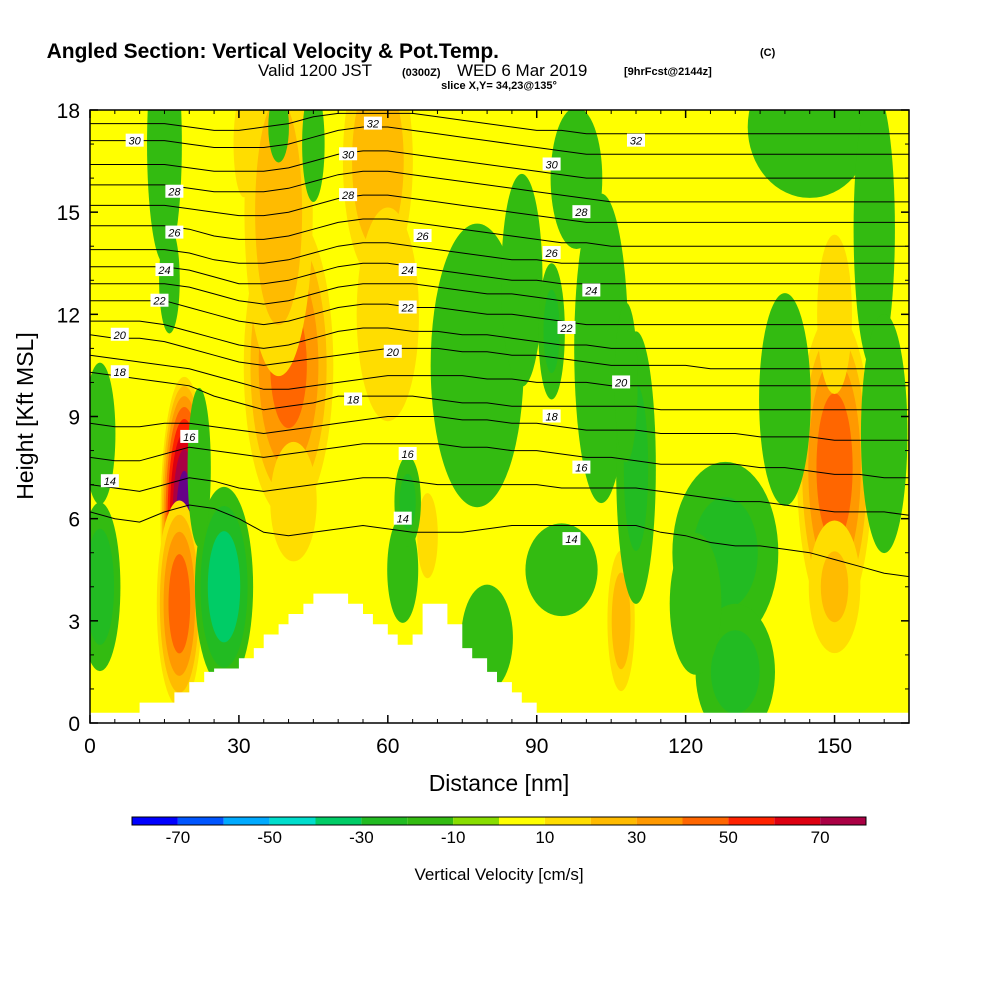 The height and width of the screenshot is (1000, 1000). I want to click on y-tick-label: 12, so click(68, 315).